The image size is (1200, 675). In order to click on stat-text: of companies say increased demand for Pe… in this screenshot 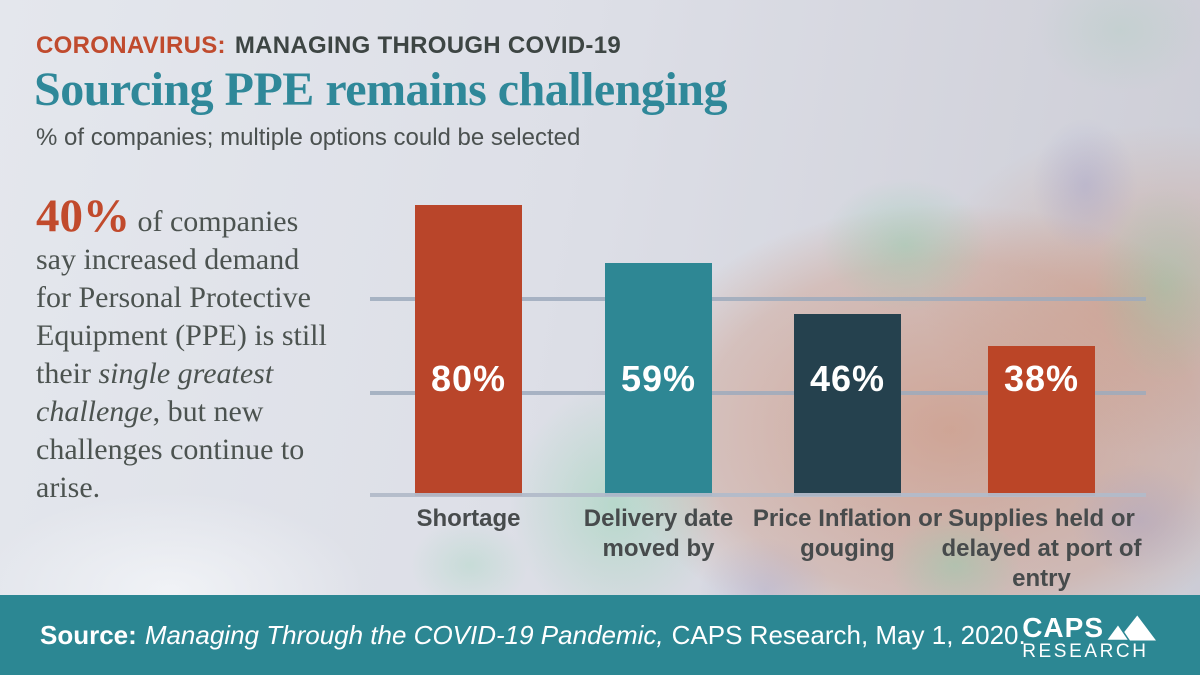, I will do `click(181, 297)`.